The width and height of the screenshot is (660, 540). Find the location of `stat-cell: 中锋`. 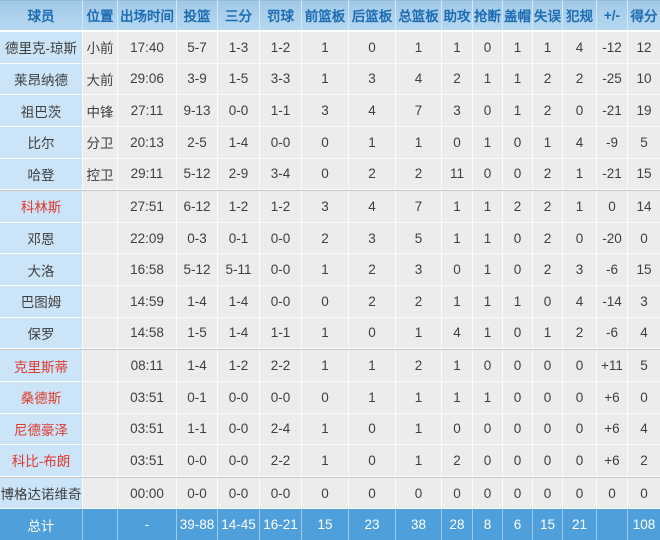

stat-cell: 中锋 is located at coordinates (100, 110).